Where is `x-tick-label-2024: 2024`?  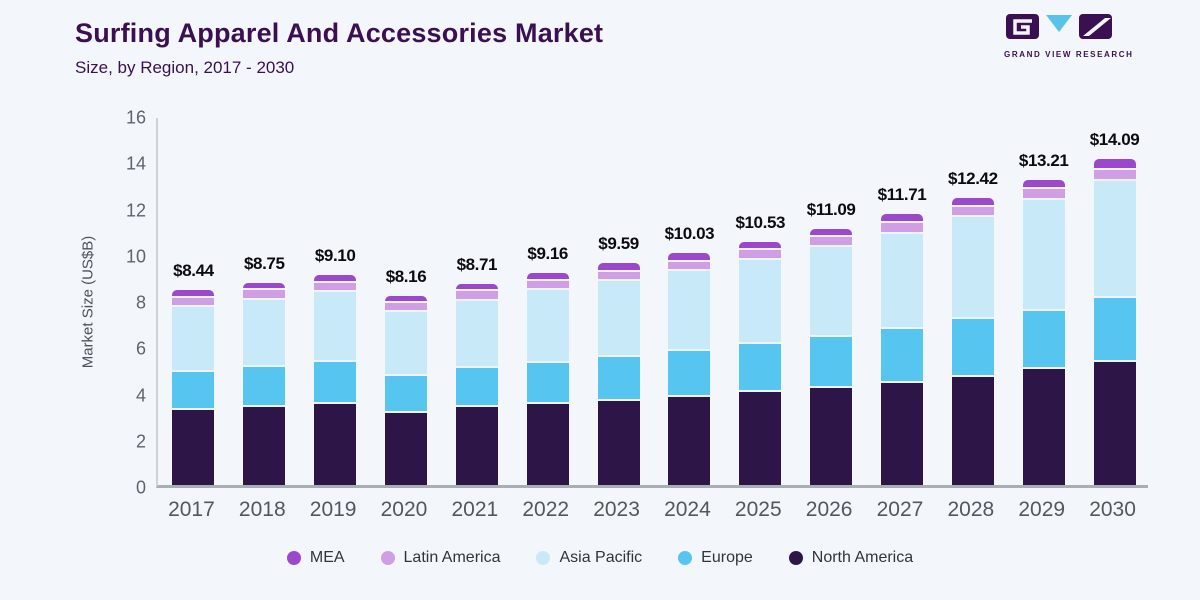 x-tick-label-2024: 2024 is located at coordinates (687, 509).